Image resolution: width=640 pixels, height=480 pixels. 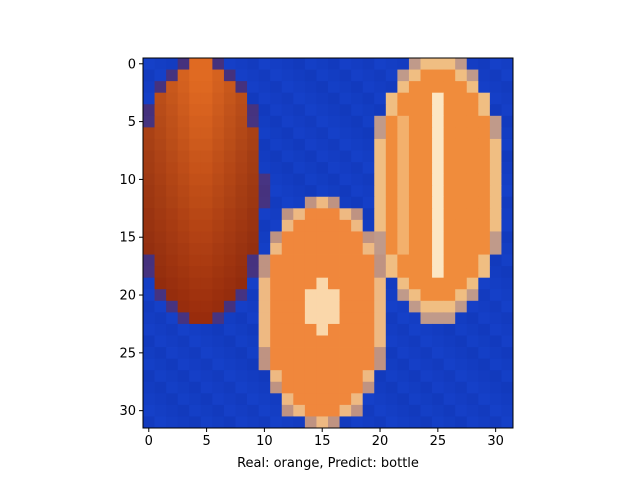 What do you see at coordinates (495, 441) in the screenshot?
I see `x-tick-label: 30` at bounding box center [495, 441].